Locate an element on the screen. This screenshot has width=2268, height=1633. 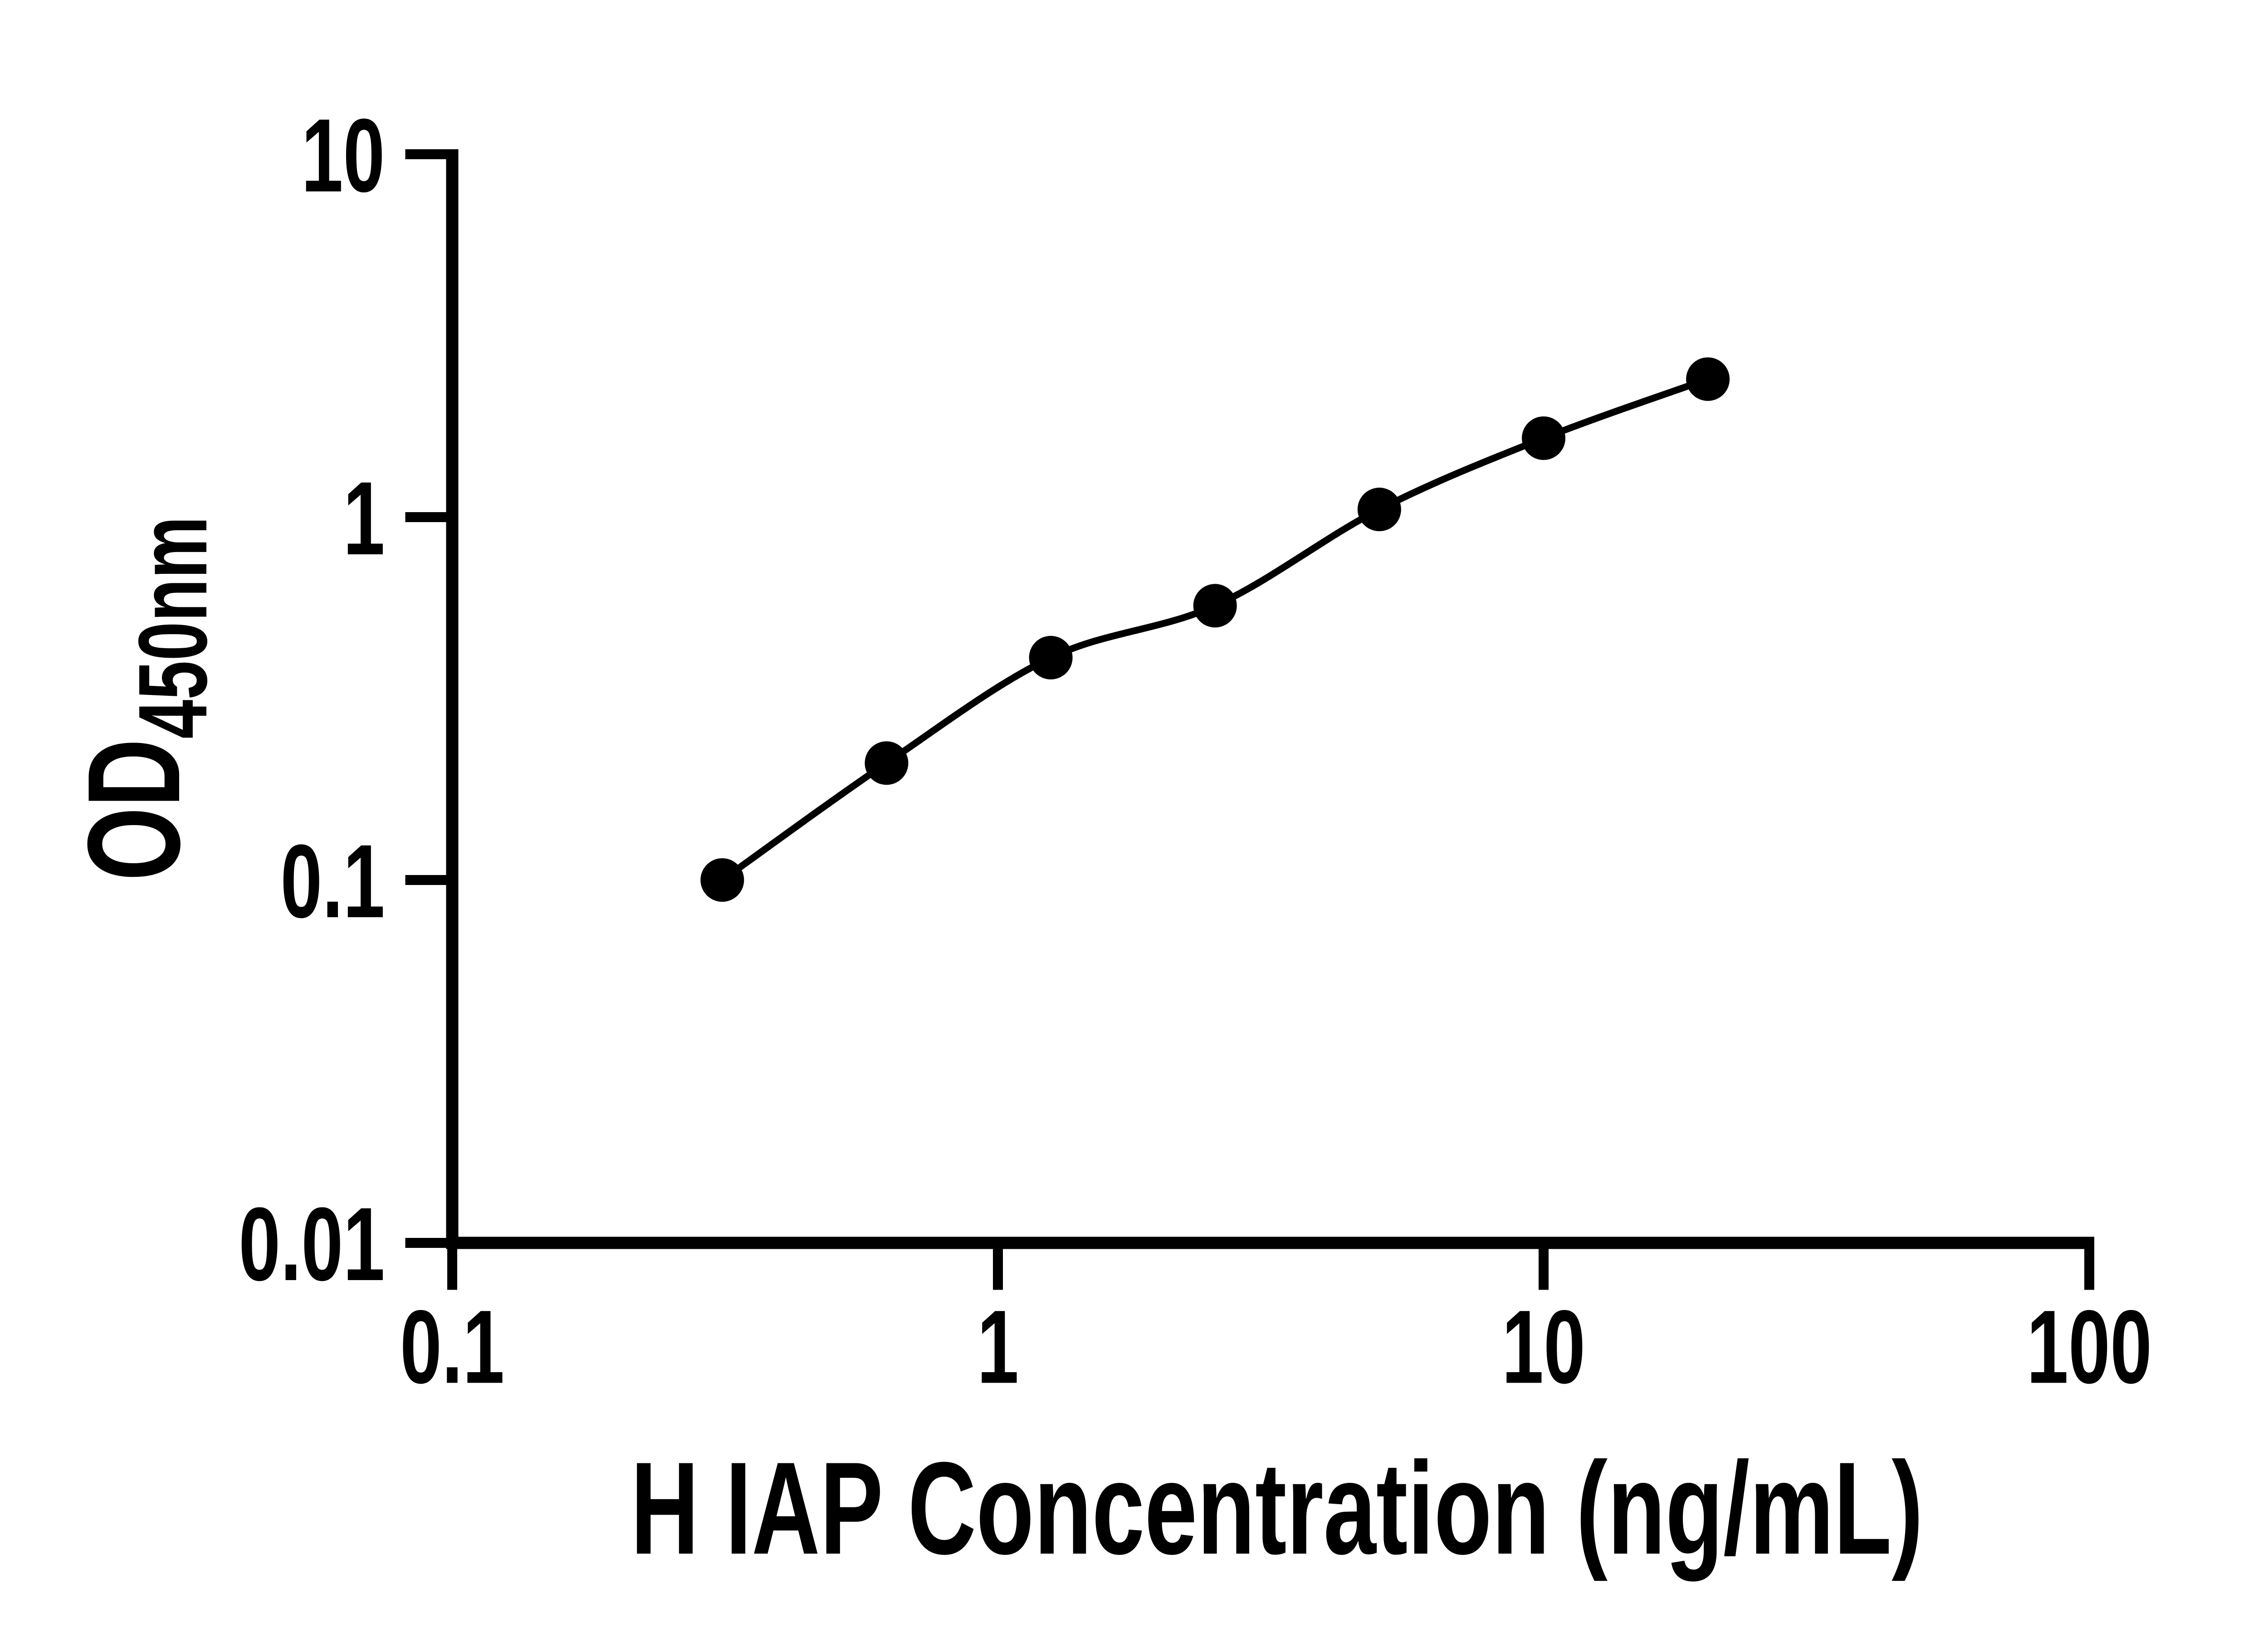
x-tick-label-group: 10 is located at coordinates (1544, 1347).